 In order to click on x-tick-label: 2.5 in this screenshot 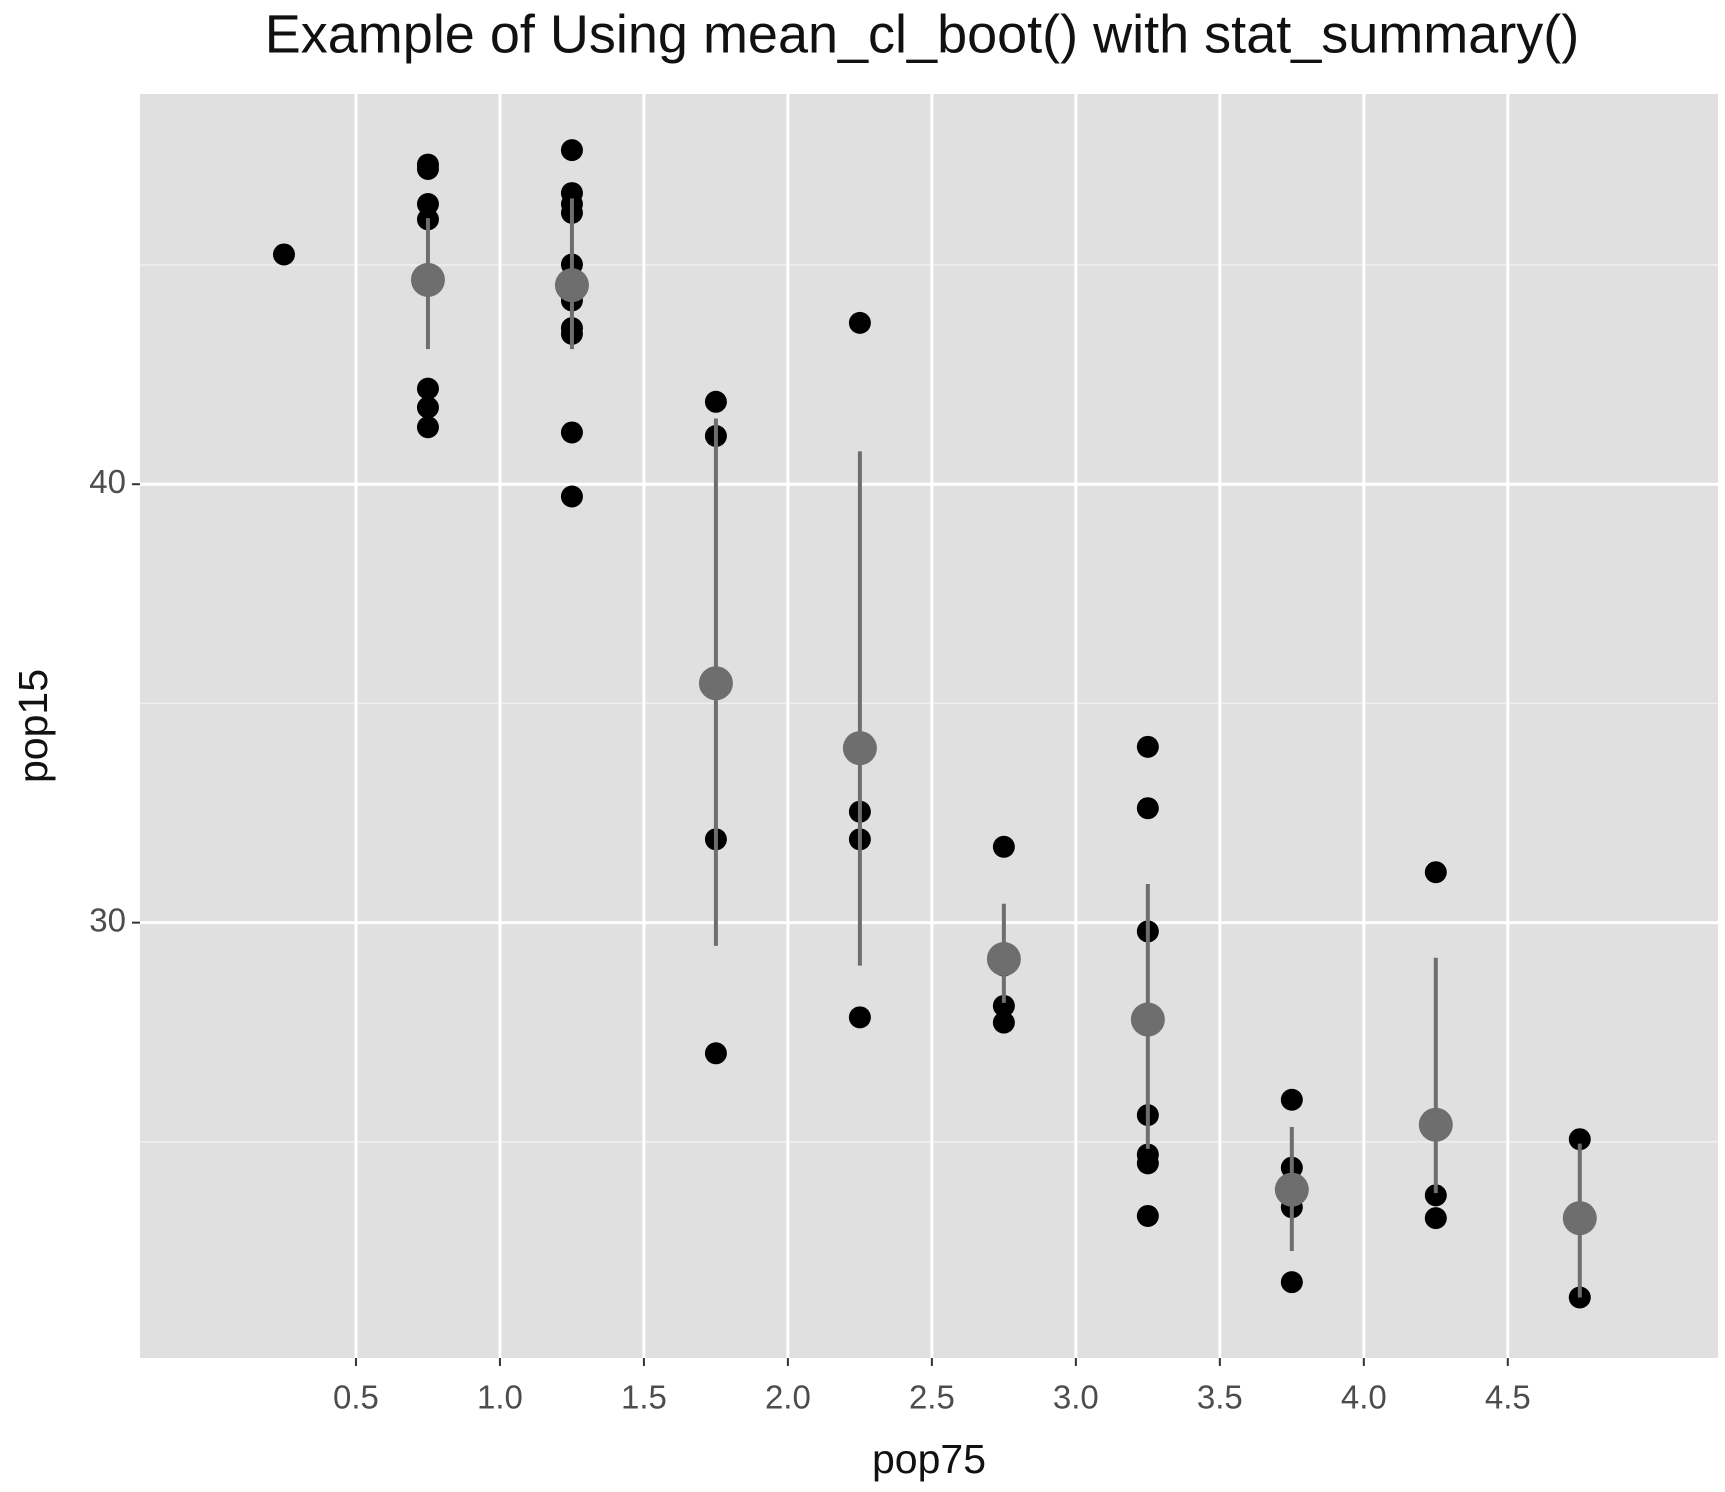, I will do `click(932, 1397)`.